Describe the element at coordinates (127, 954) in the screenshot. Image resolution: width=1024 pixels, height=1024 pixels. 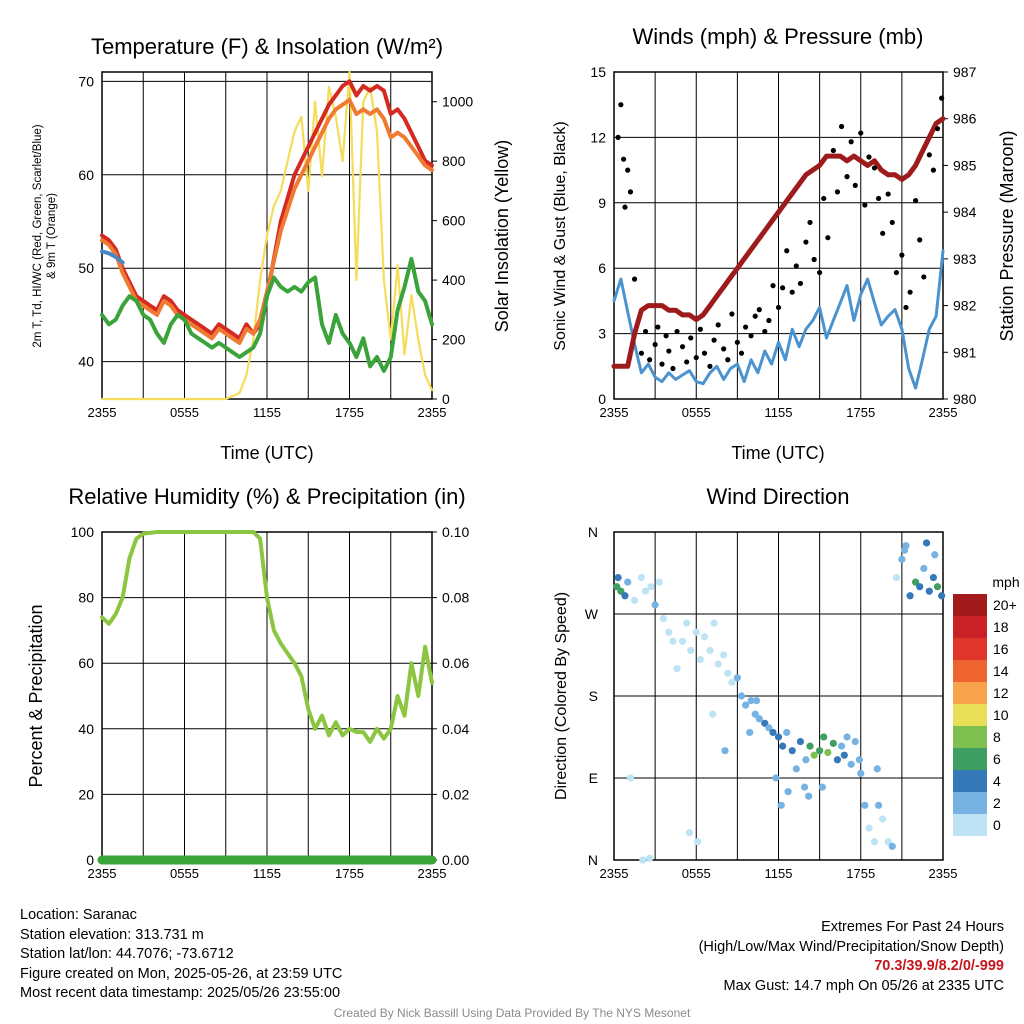
I see `station-latlon: Station lat/lon: 44.7076; -73.6712` at that location.